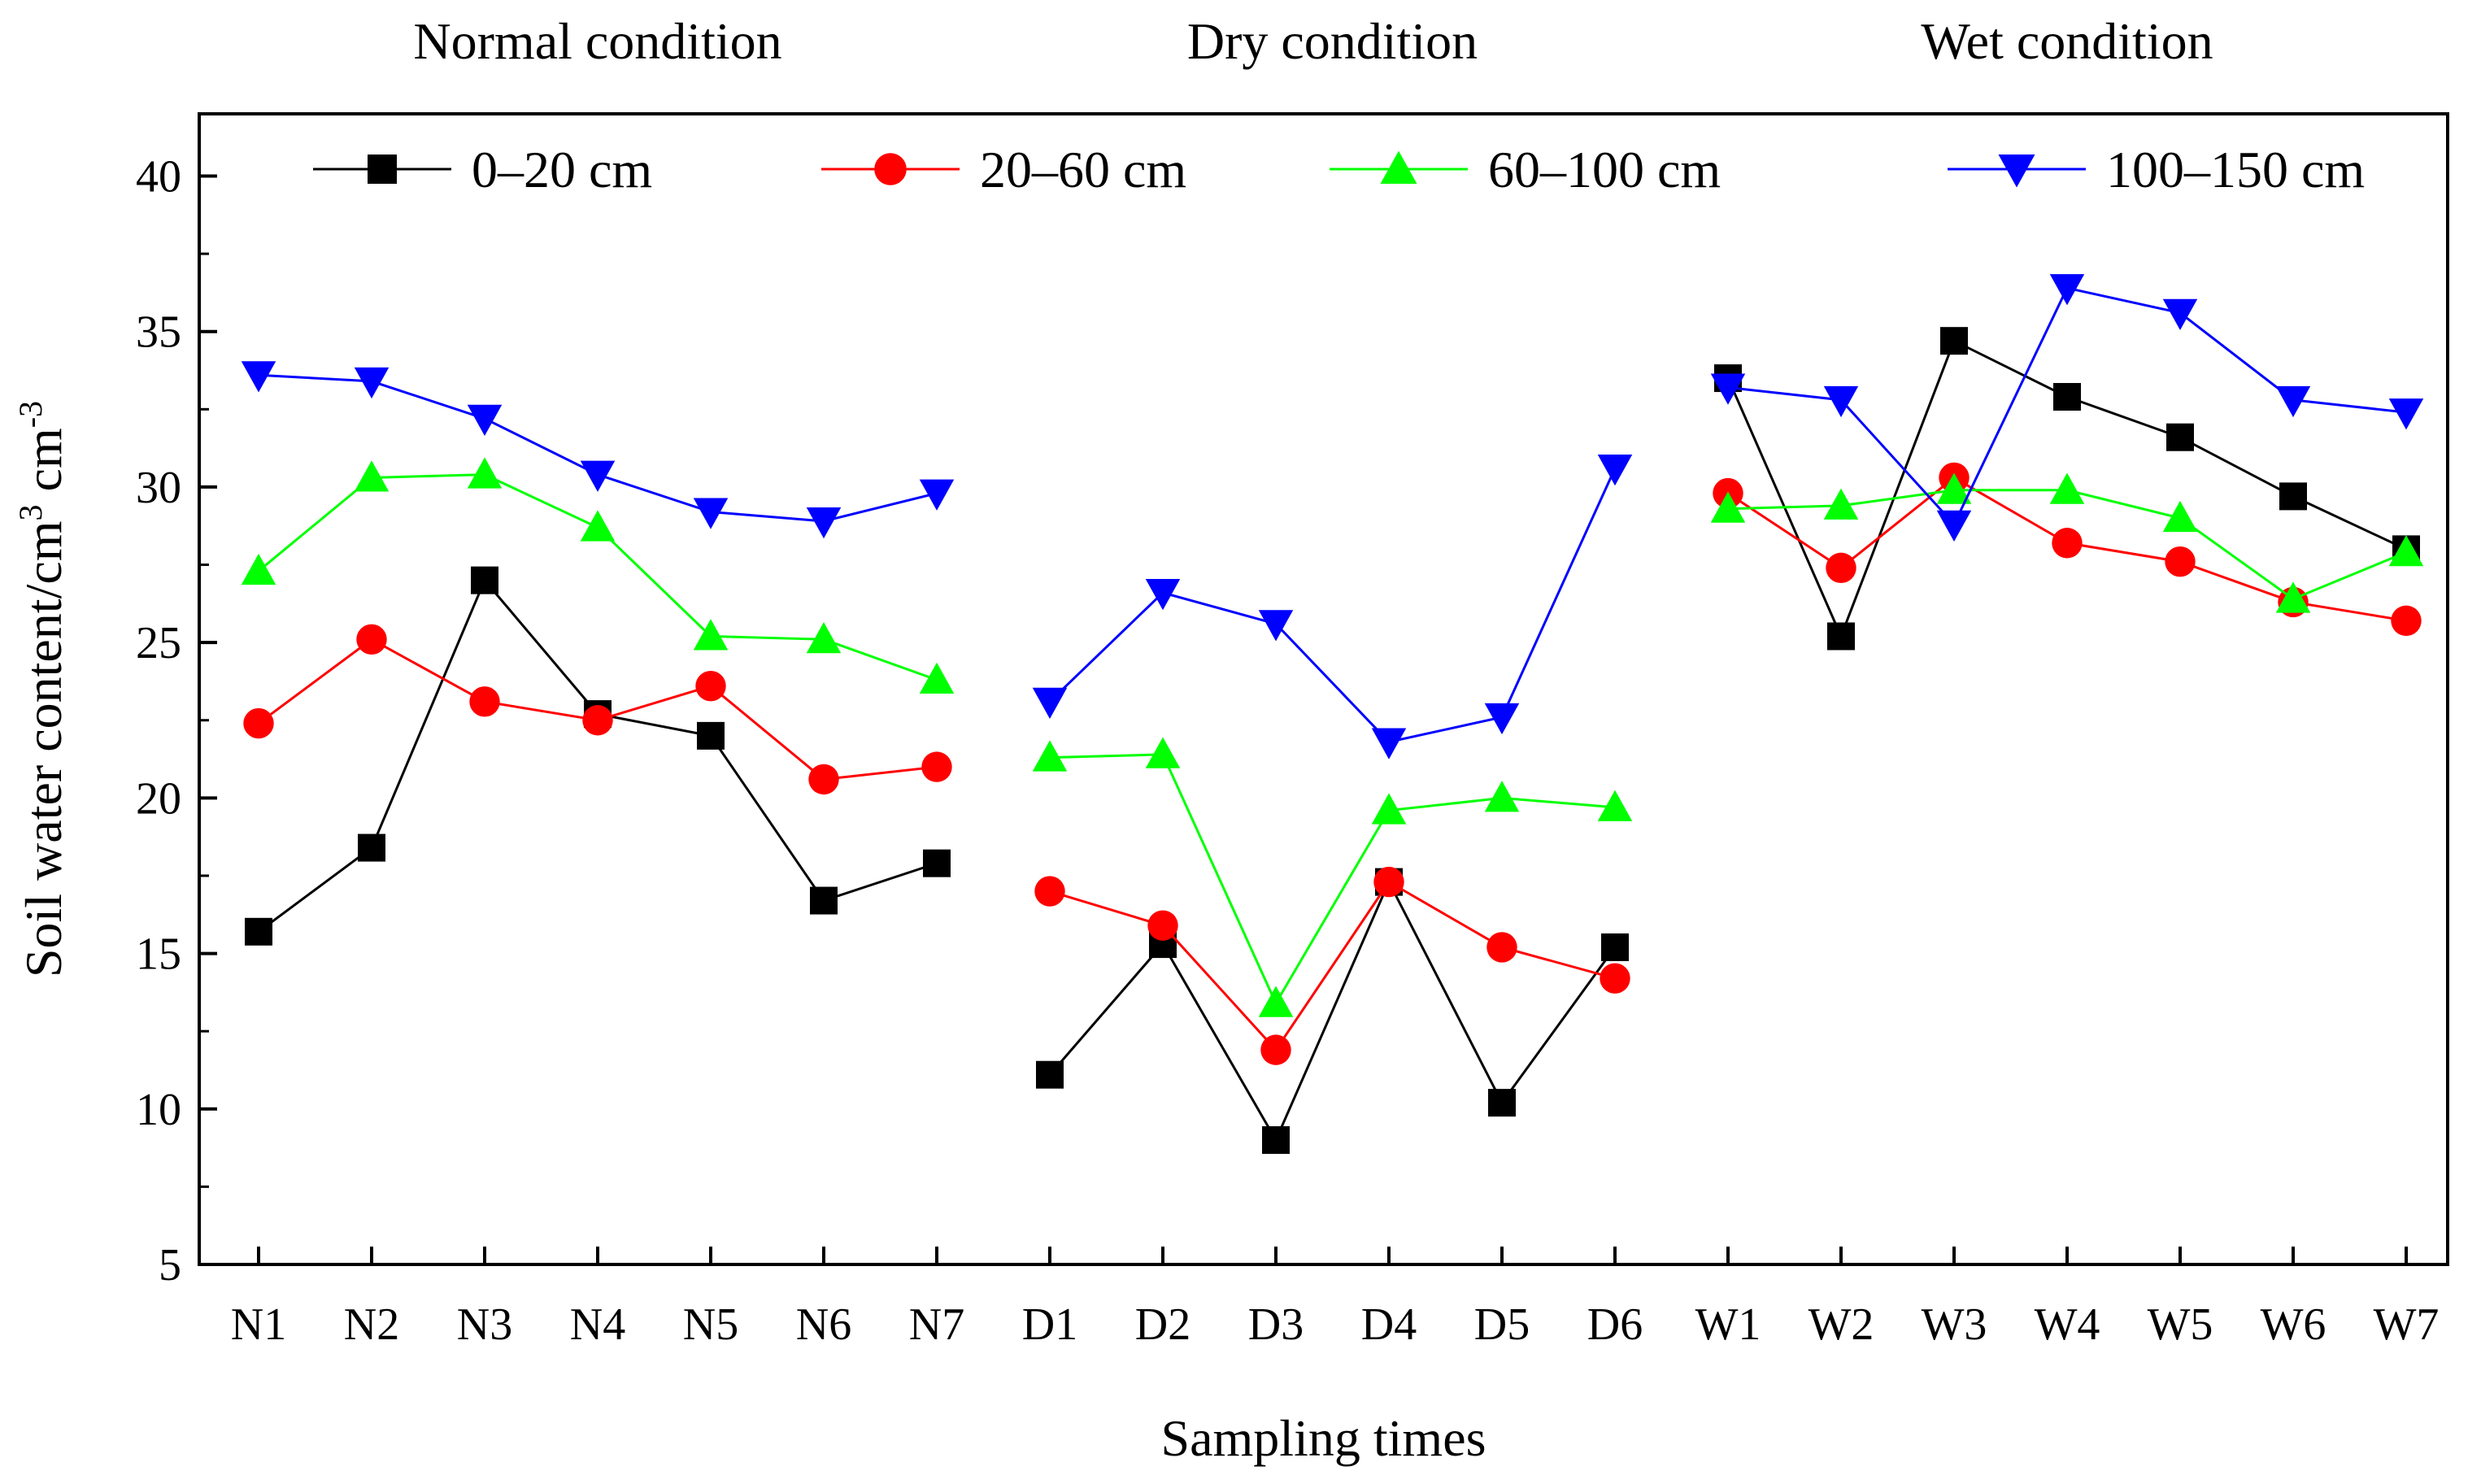 The height and width of the screenshot is (1484, 2481). I want to click on legend-label: 100–150 cm, so click(2235, 169).